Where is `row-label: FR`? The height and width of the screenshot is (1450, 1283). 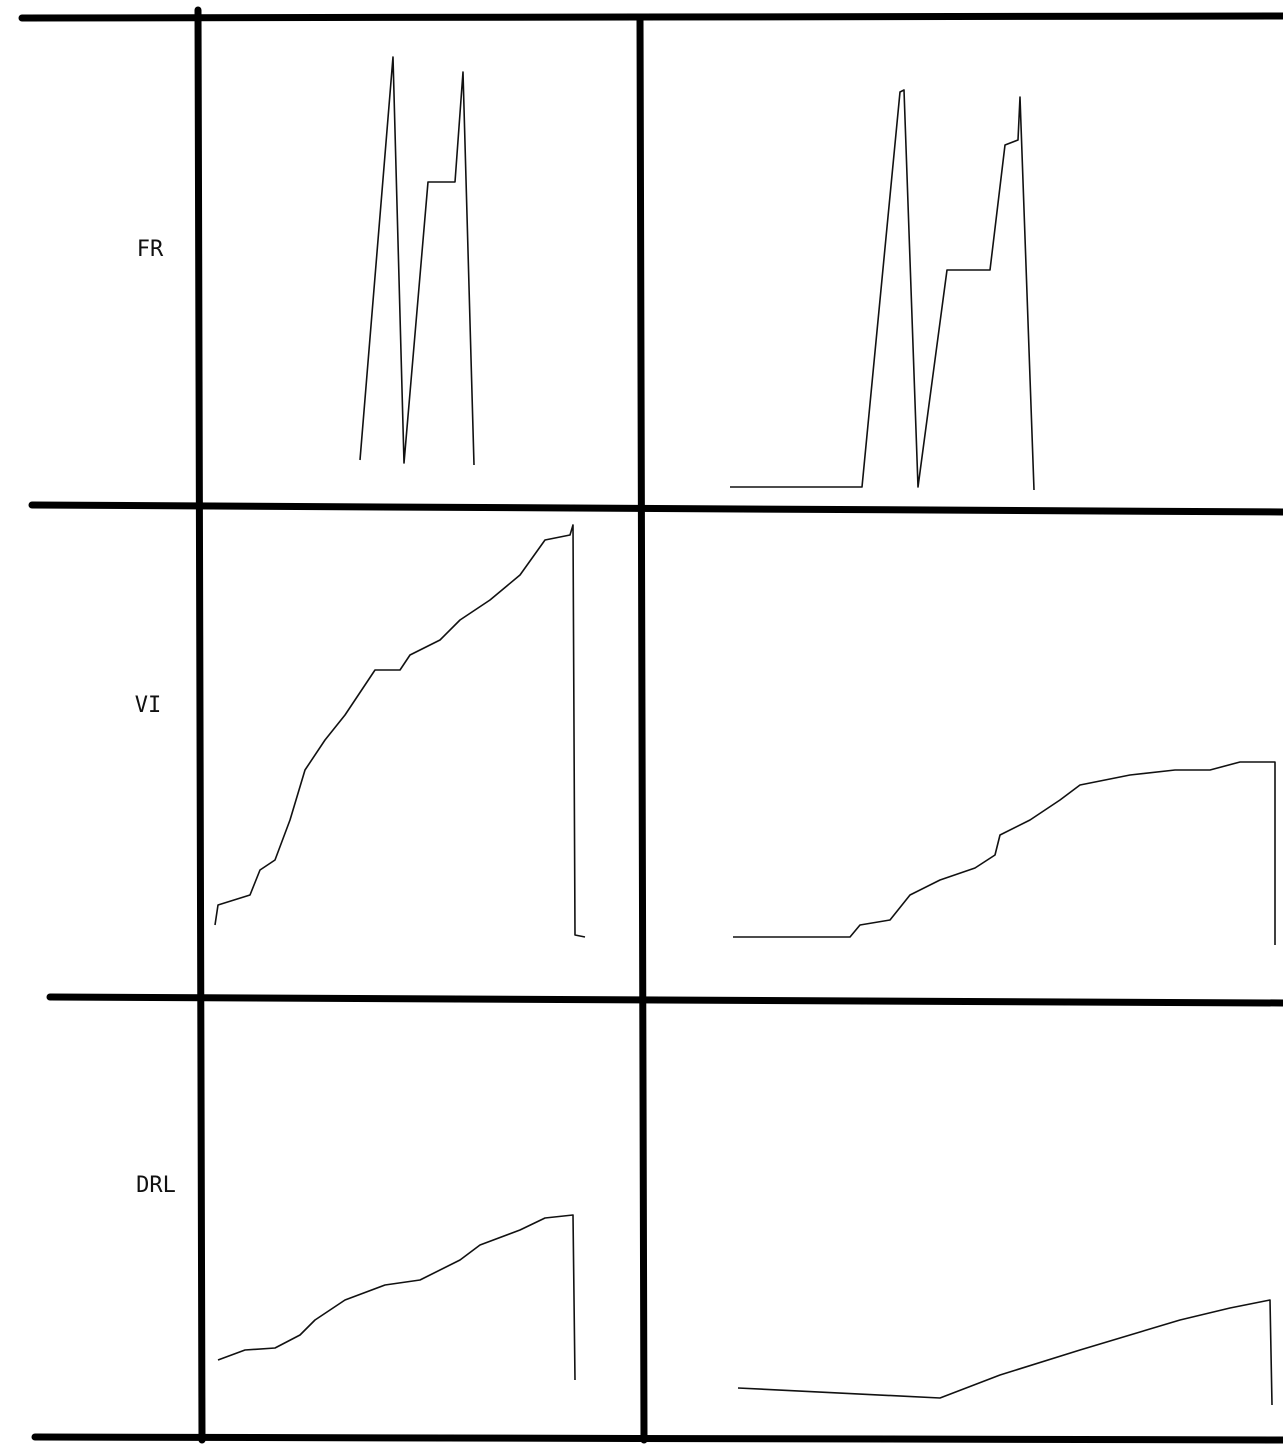 row-label: FR is located at coordinates (150, 249).